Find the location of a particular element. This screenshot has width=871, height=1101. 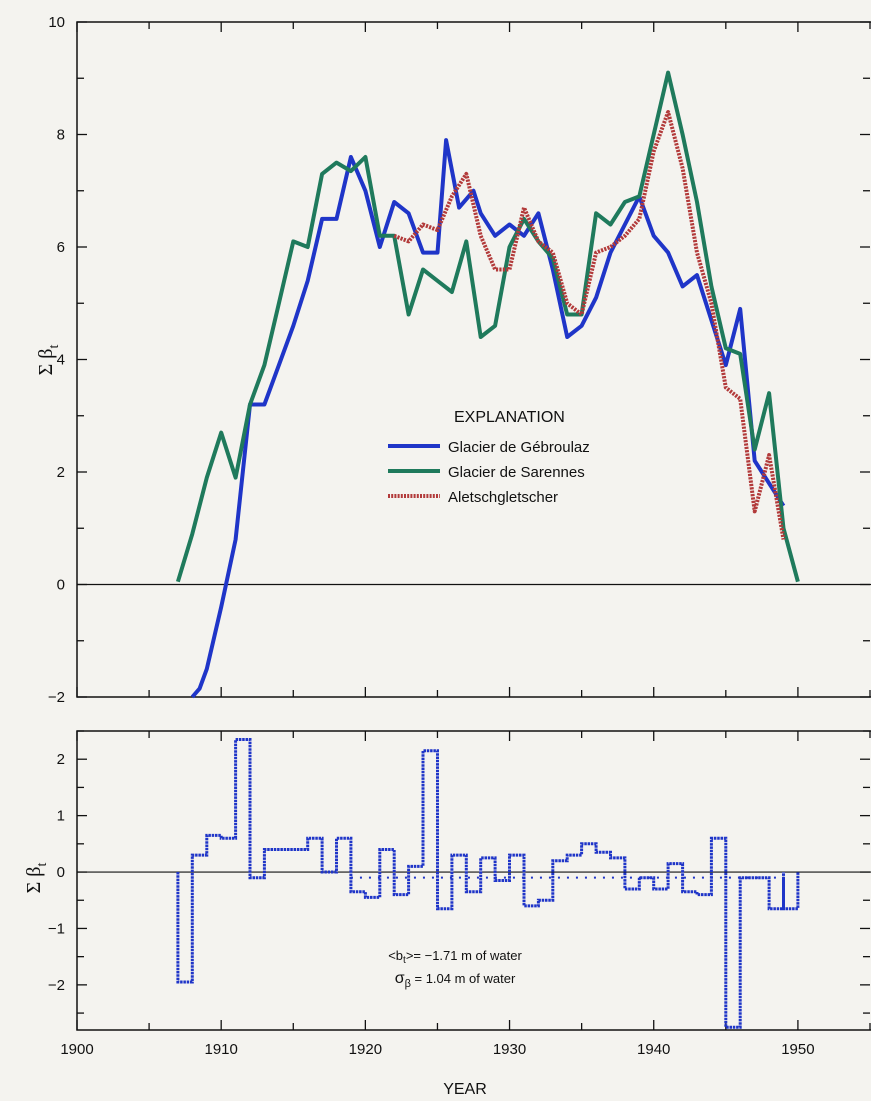

legend-entry-aletsch: Aletschgletscher is located at coordinates (473, 497).